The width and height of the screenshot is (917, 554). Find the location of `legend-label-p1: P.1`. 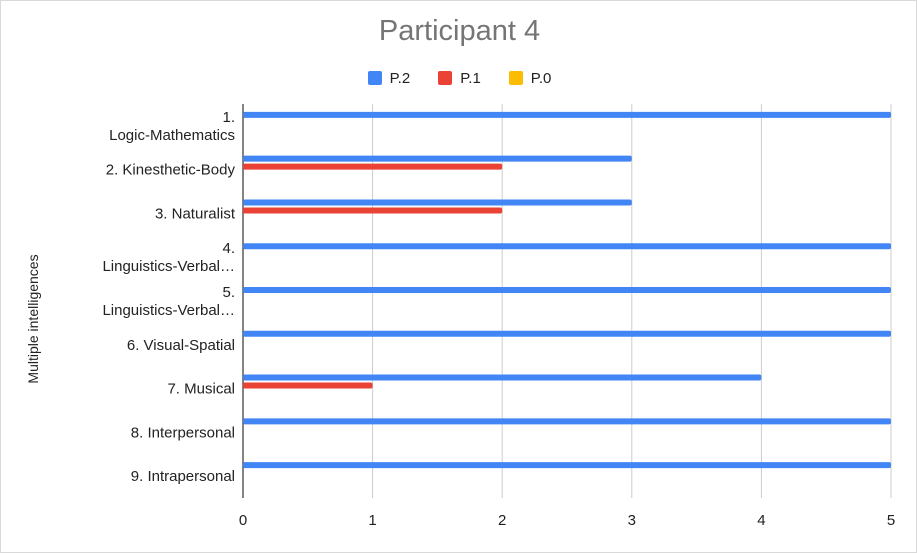

legend-label-p1: P.1 is located at coordinates (470, 78).